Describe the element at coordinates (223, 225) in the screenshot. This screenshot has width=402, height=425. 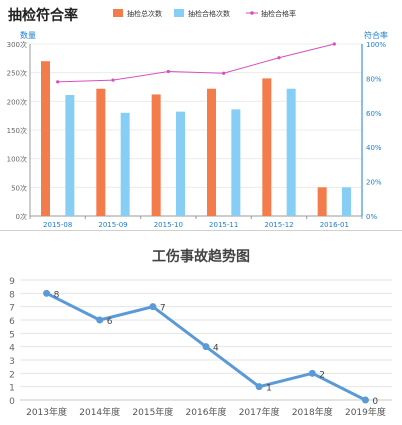
I see `c1-x-tick-label: 2015-11` at that location.